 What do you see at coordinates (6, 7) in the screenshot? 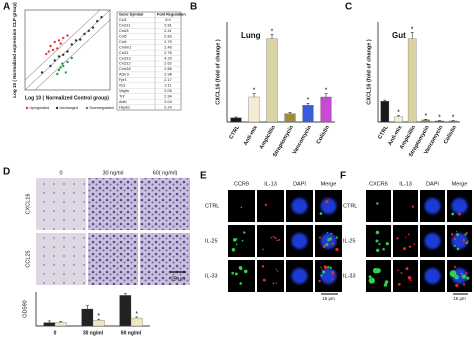
I see `panel-letter: A` at bounding box center [6, 7].